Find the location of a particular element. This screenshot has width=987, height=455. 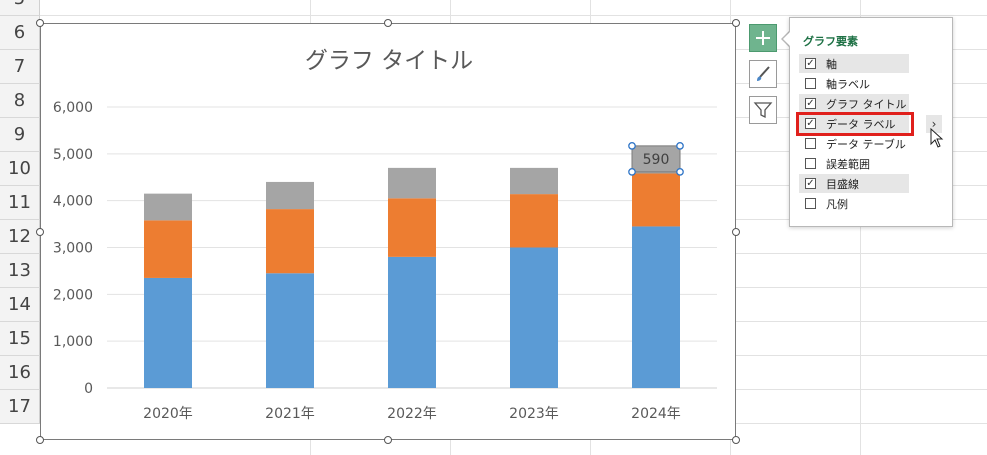

chart-element-label: データ ラベル is located at coordinates (861, 124).